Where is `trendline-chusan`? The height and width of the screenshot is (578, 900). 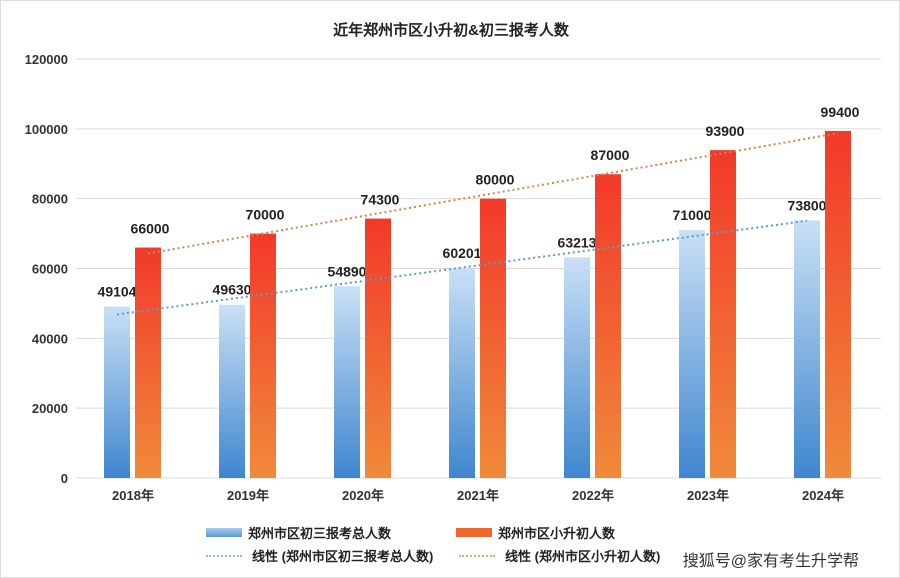 trendline-chusan is located at coordinates (462, 267).